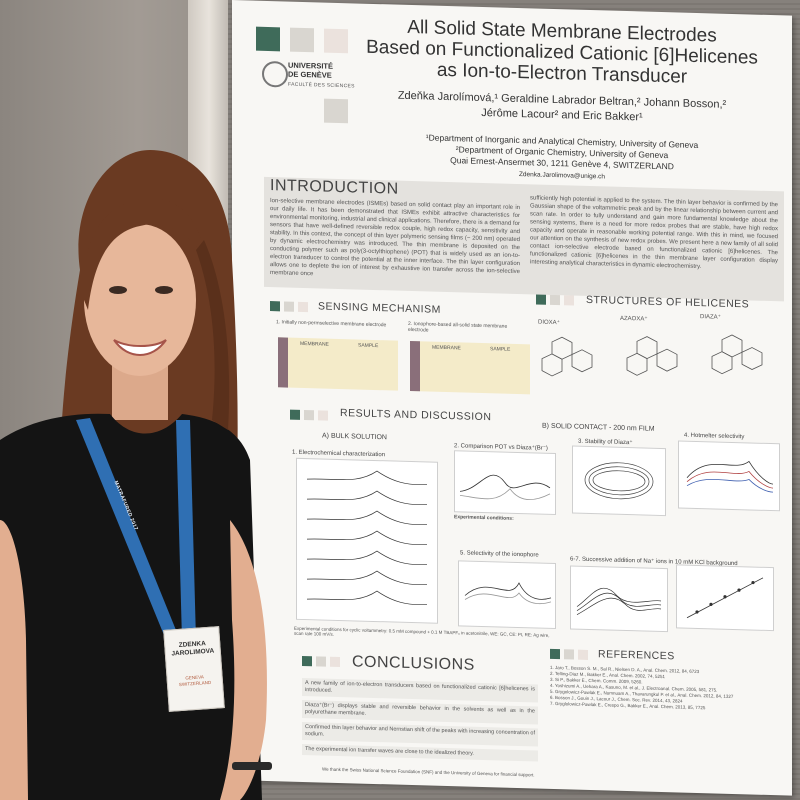 This screenshot has width=800, height=800. I want to click on cv-stack-figure, so click(367, 540).